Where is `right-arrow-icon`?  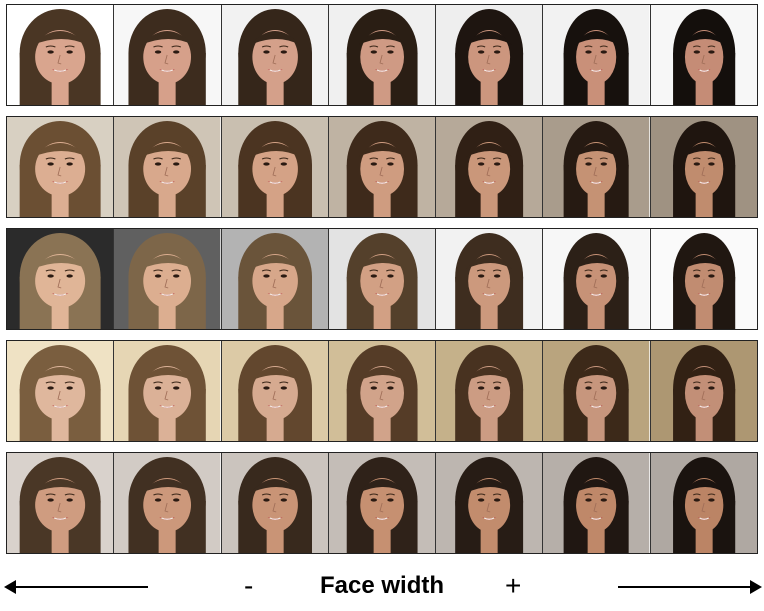 right-arrow-icon is located at coordinates (690, 587).